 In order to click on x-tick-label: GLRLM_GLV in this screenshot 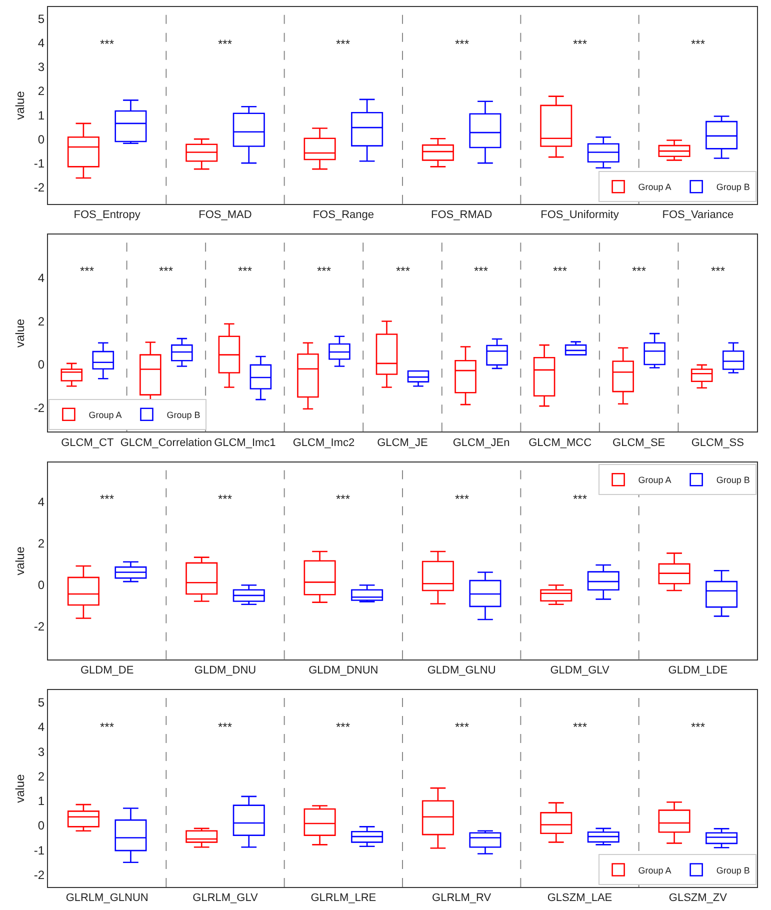, I will do `click(225, 898)`.